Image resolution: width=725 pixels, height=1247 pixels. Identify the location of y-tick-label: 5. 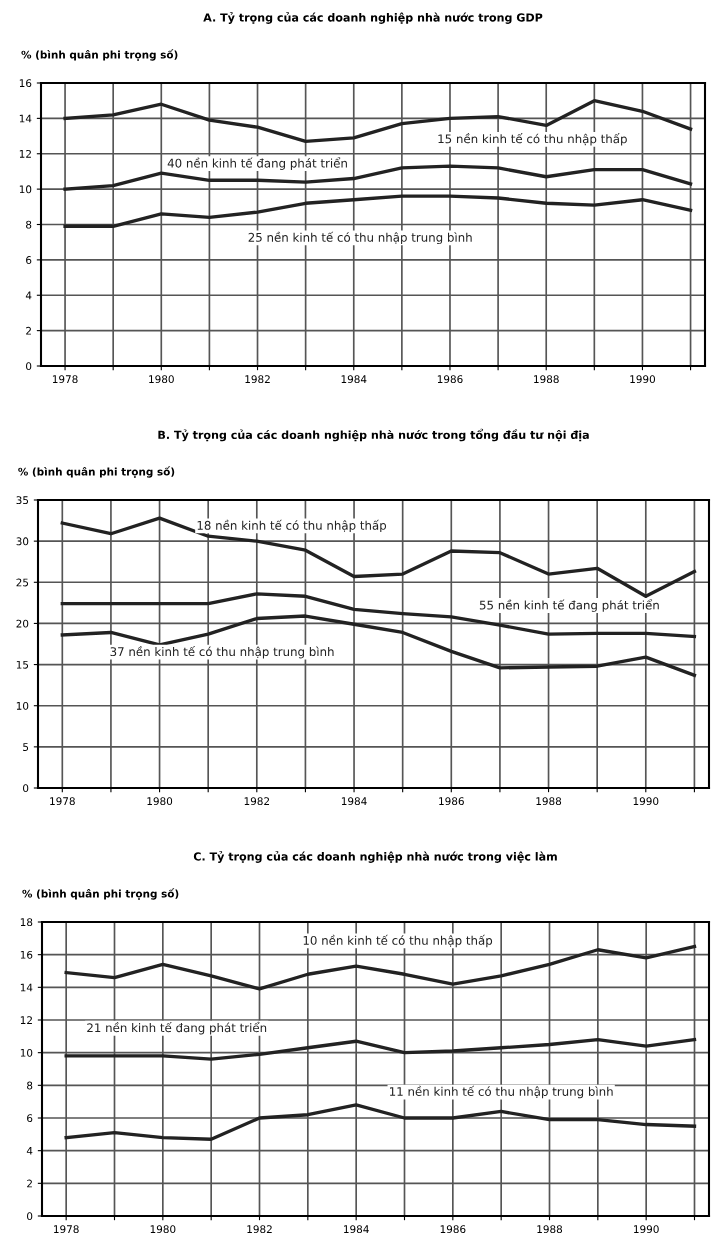
(26, 747).